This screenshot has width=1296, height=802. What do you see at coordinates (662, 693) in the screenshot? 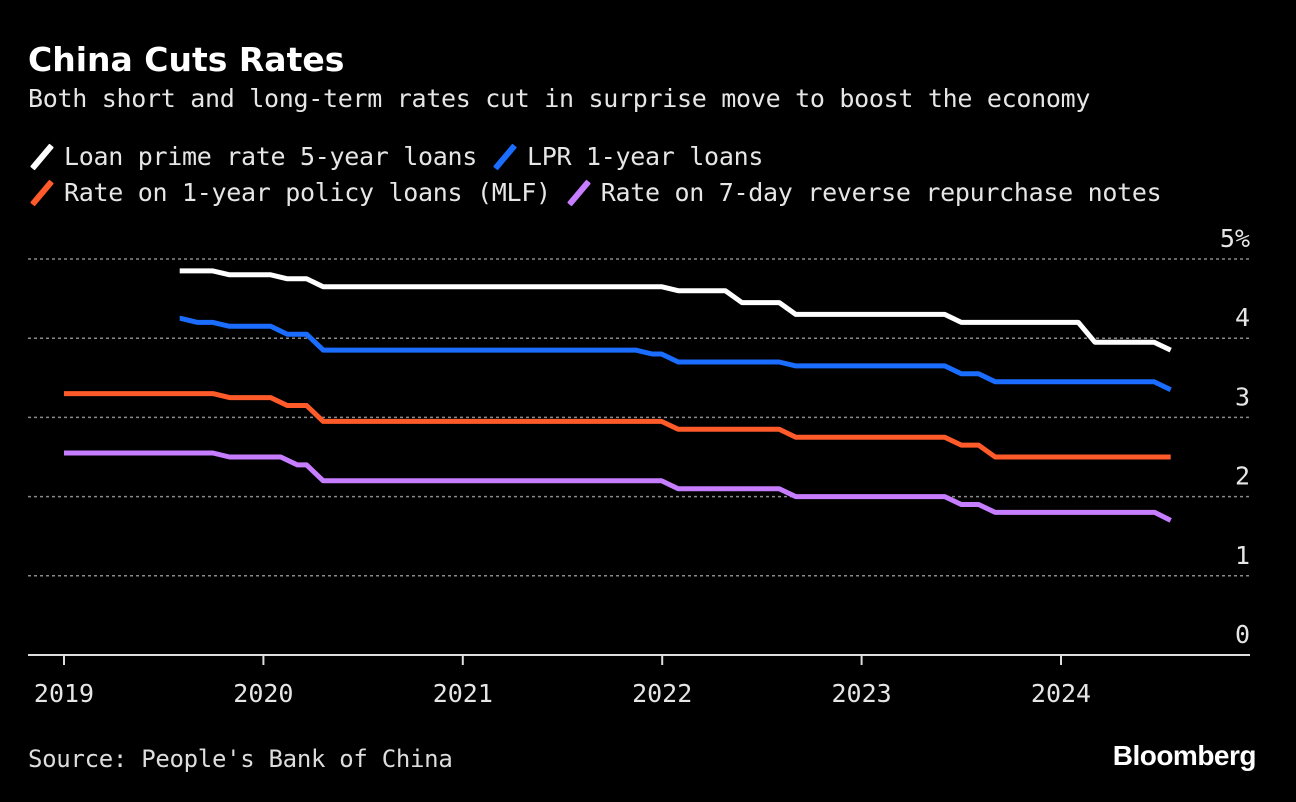
I see `x-tick-label: 2022` at bounding box center [662, 693].